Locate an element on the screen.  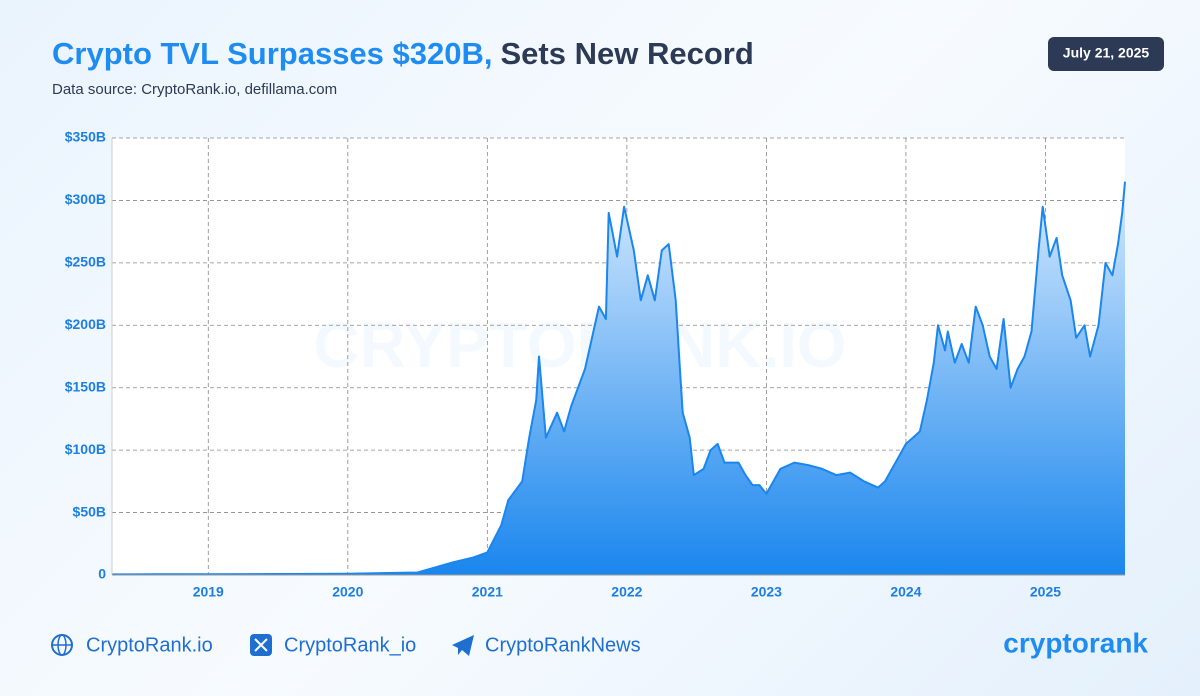
y-tick-label: $250B is located at coordinates (85, 262).